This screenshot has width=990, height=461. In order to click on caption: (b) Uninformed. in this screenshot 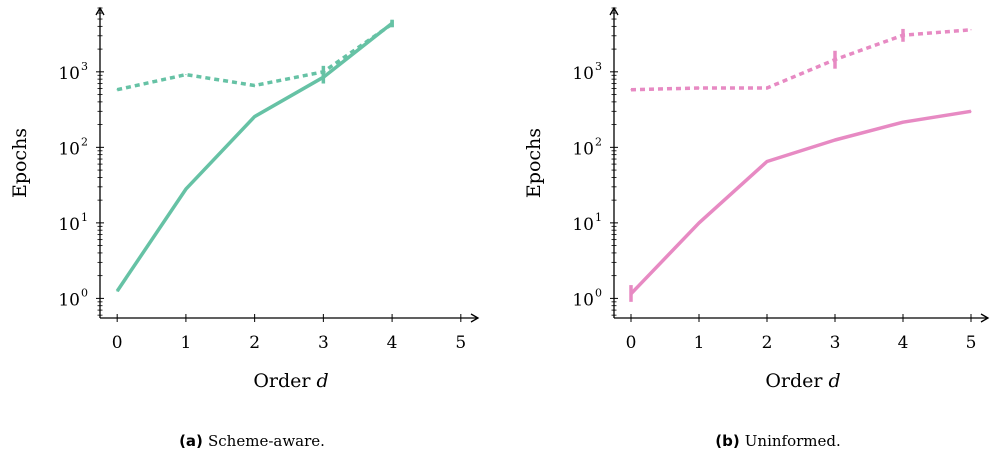, I will do `click(778, 440)`.